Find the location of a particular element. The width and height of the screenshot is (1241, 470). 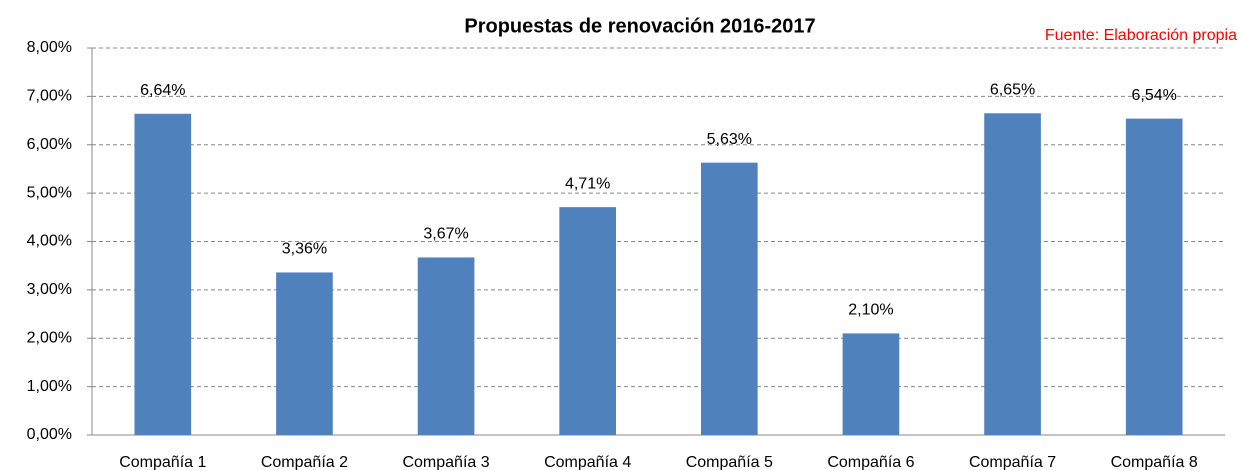

chart-title: Propuestas de renovación 2016-2017 is located at coordinates (639, 26).